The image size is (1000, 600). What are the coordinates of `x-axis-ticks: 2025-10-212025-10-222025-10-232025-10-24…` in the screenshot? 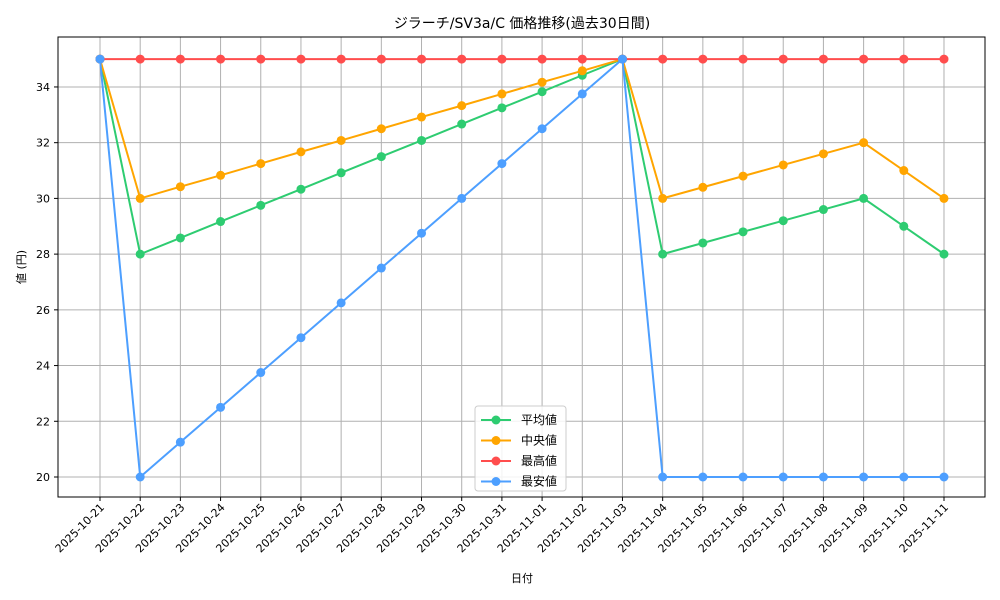 It's located at (502, 526).